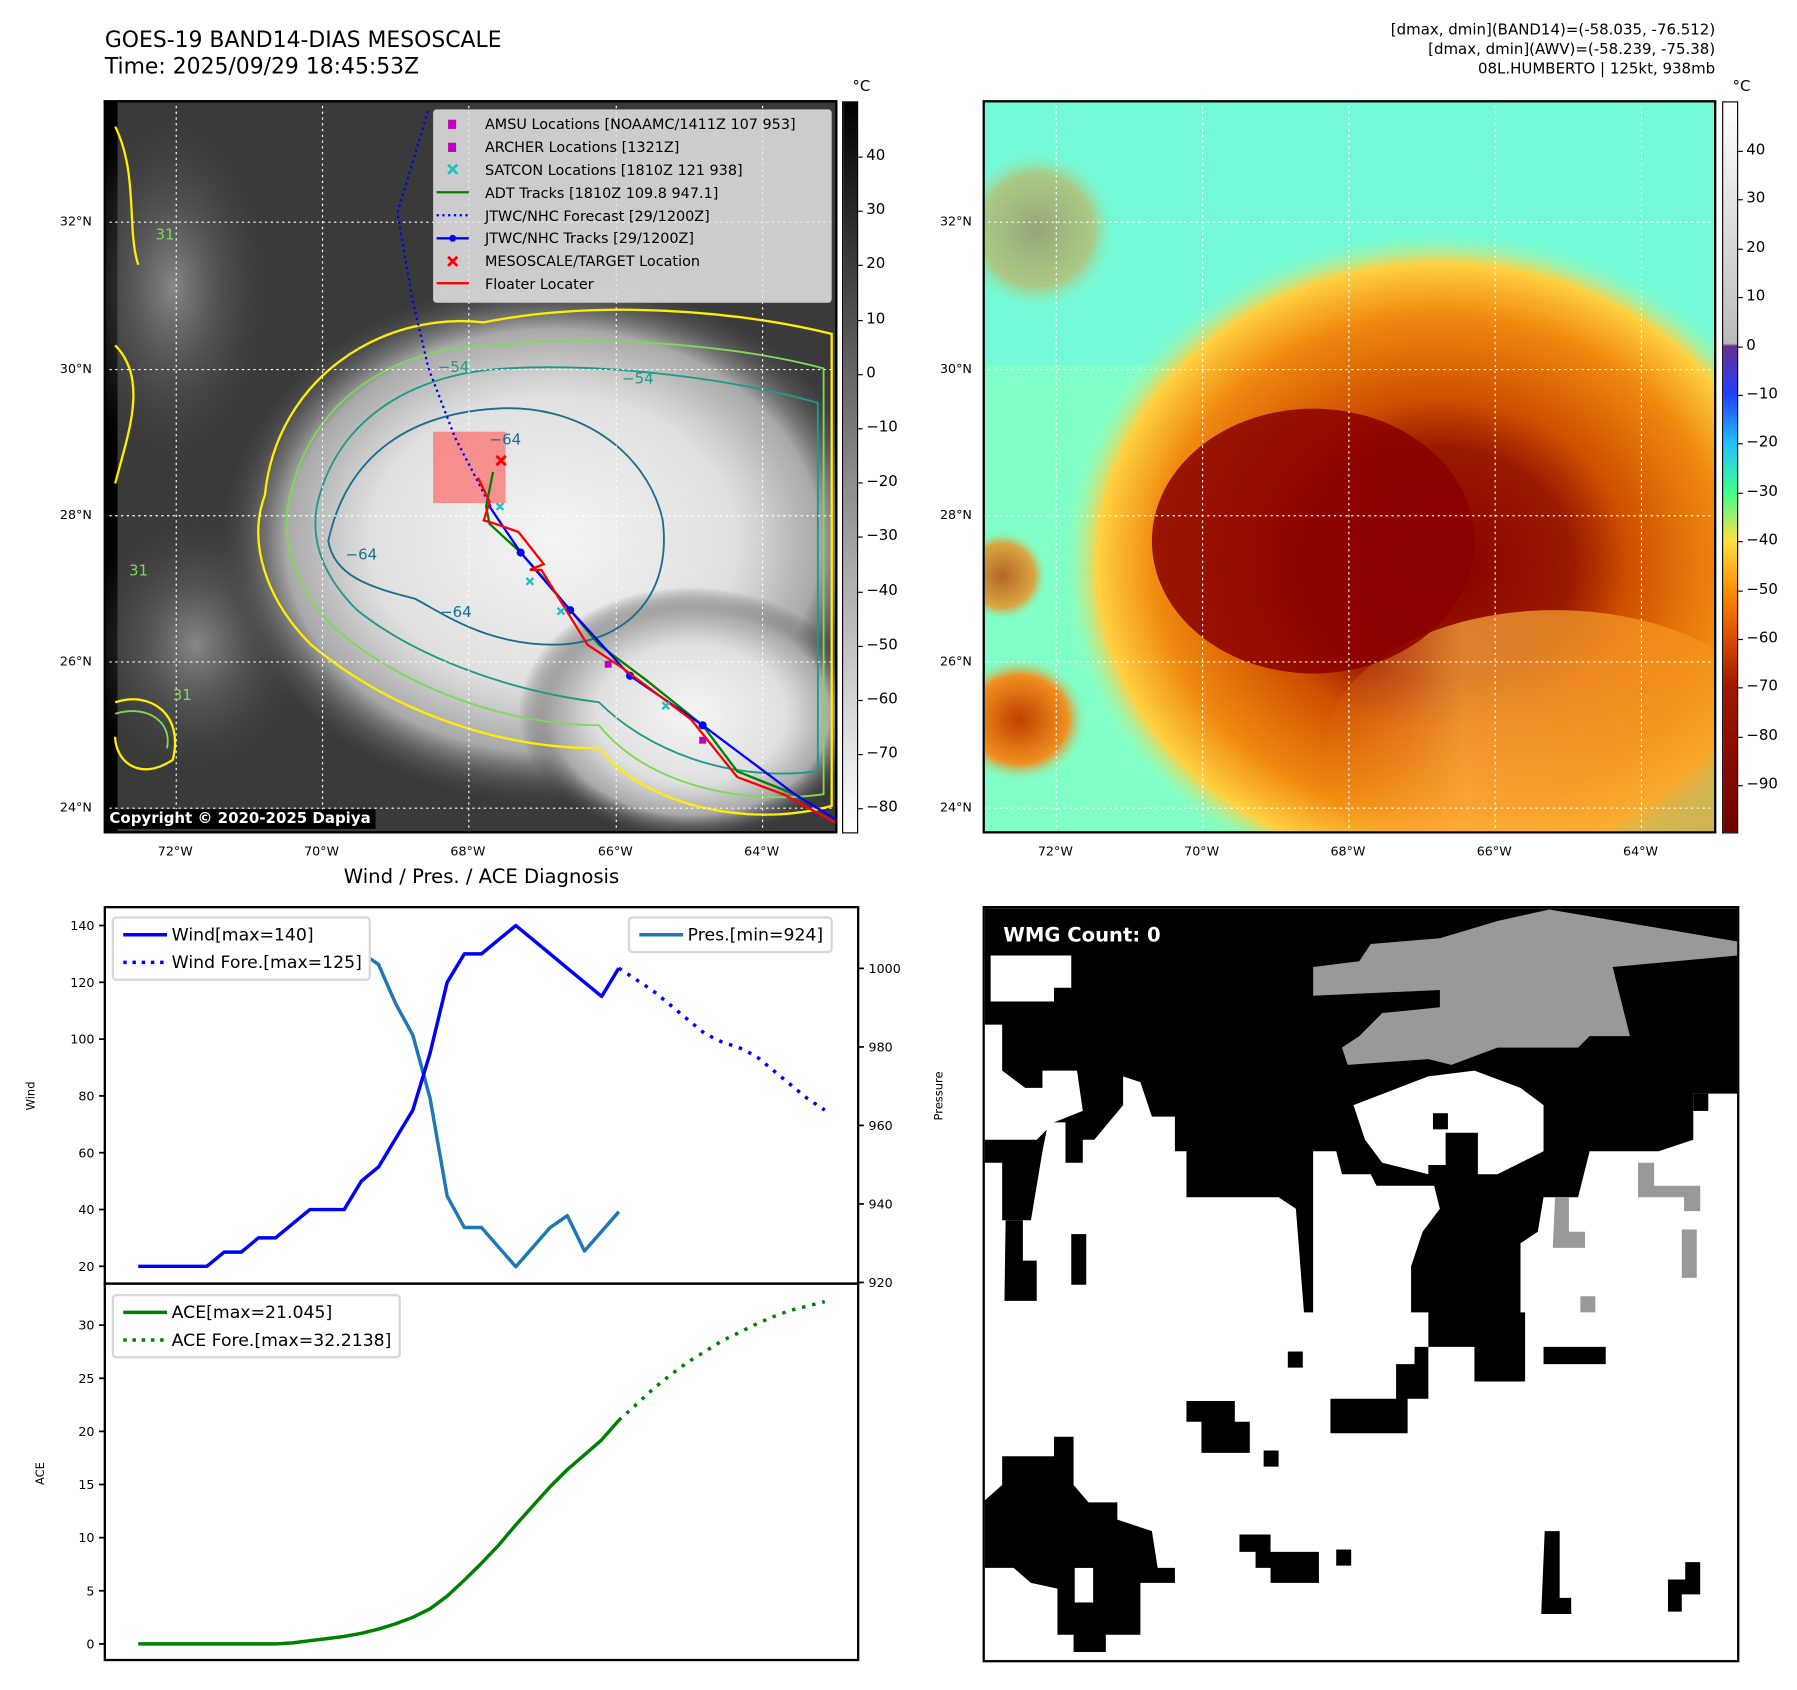  Describe the element at coordinates (882, 536) in the screenshot. I see `ir-colorbar-tick: −30` at that location.